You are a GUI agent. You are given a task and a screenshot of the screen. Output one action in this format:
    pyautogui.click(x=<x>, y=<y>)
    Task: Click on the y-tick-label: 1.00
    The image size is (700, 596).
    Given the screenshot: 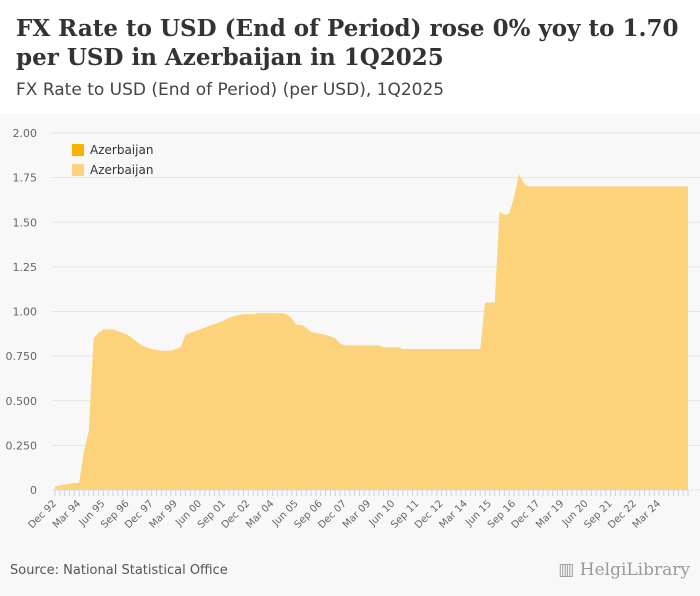 What is the action you would take?
    pyautogui.click(x=25, y=312)
    